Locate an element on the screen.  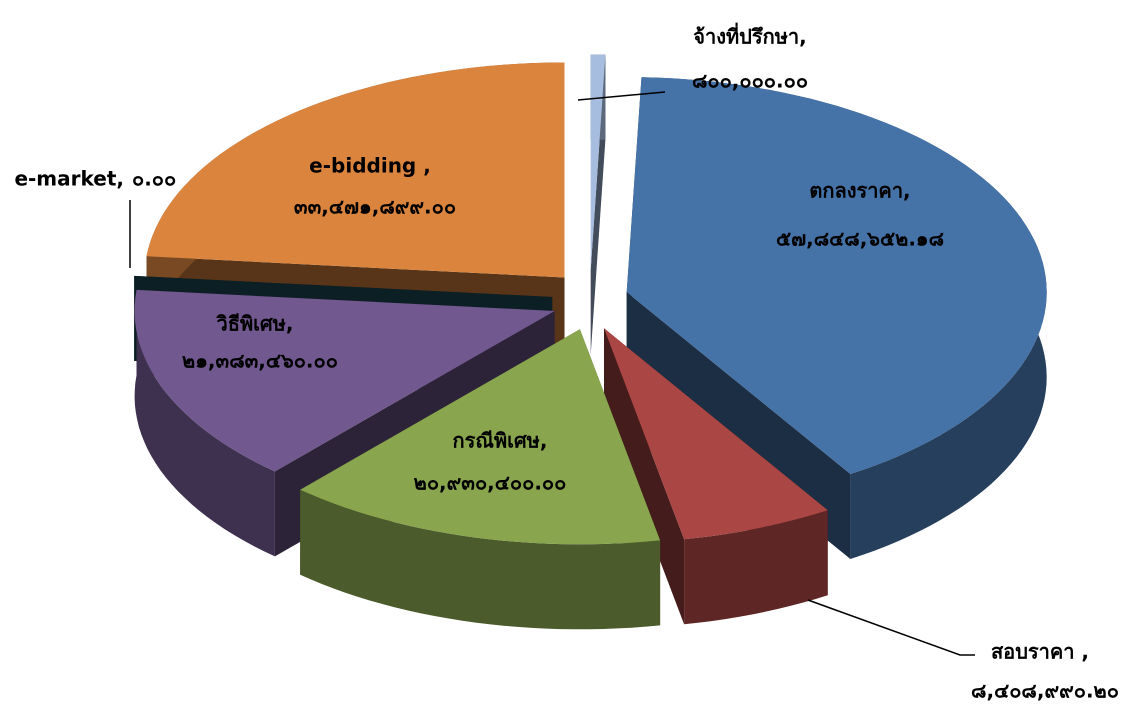
value-label: ๒๑,๓๘๓,๔๖๐.๐๐ is located at coordinates (260, 361).